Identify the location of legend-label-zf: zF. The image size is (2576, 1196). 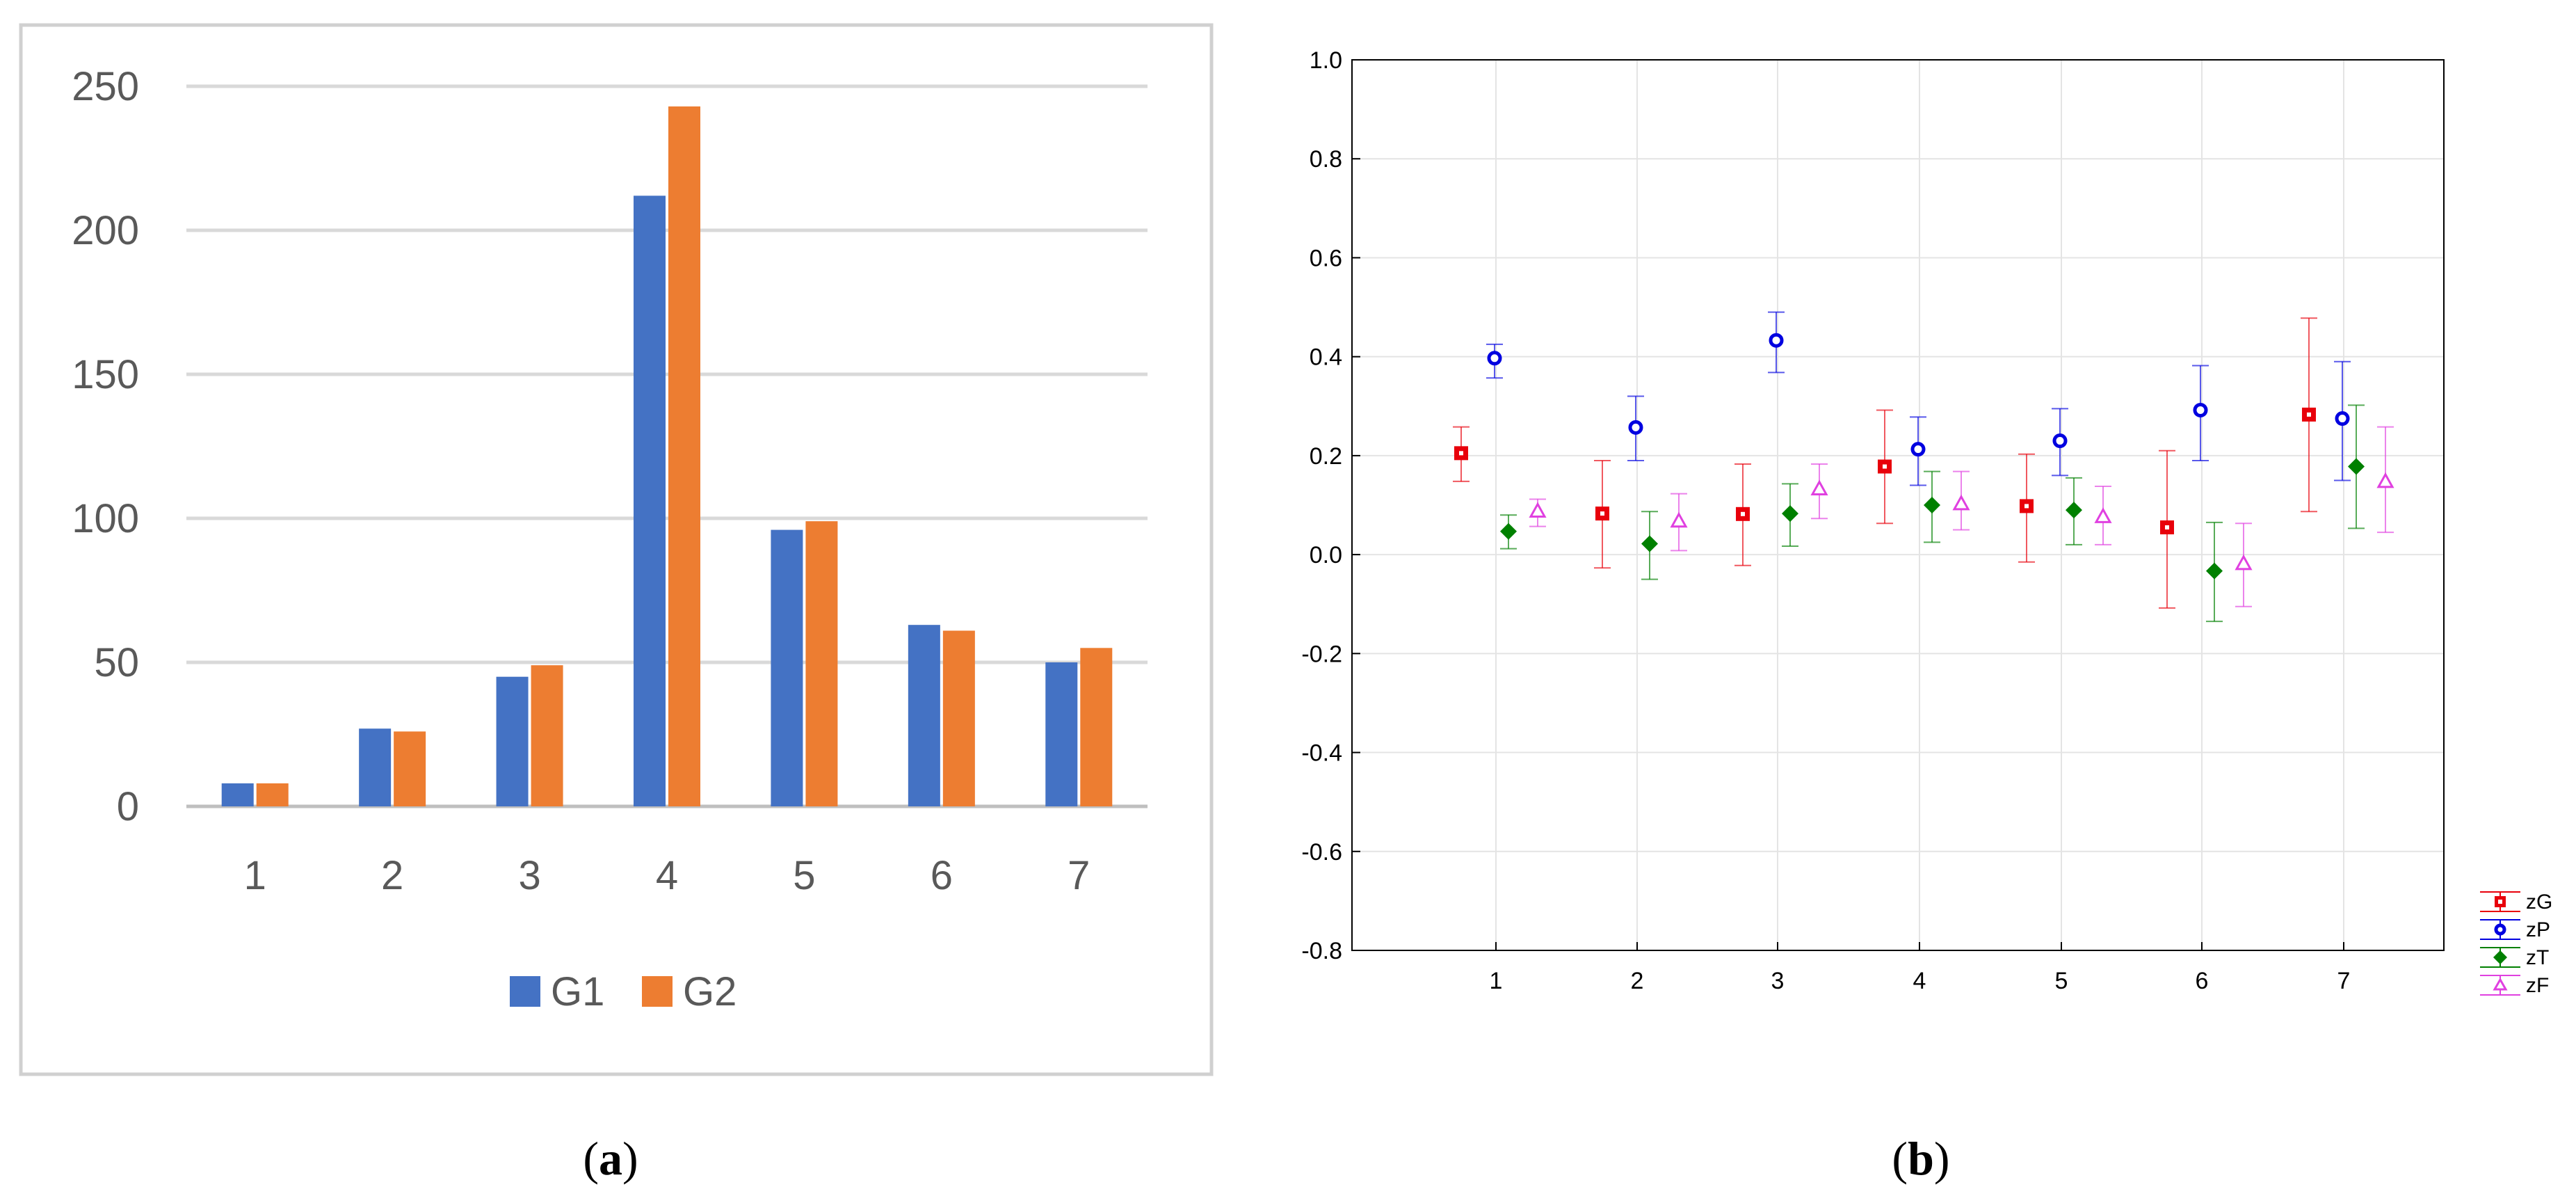
(2537, 985).